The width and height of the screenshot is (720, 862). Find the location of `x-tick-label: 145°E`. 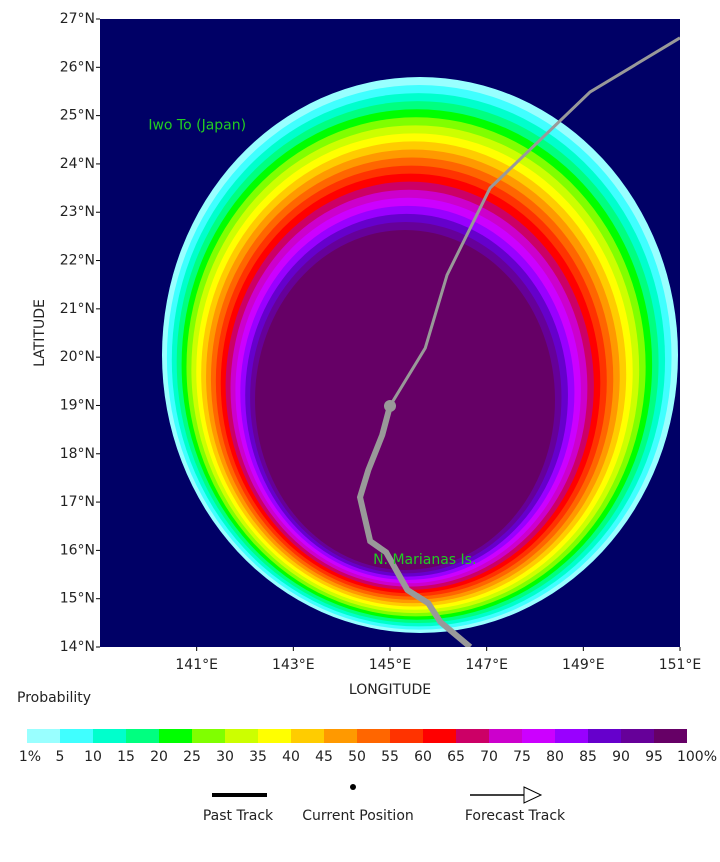

x-tick-label: 145°E is located at coordinates (390, 665).